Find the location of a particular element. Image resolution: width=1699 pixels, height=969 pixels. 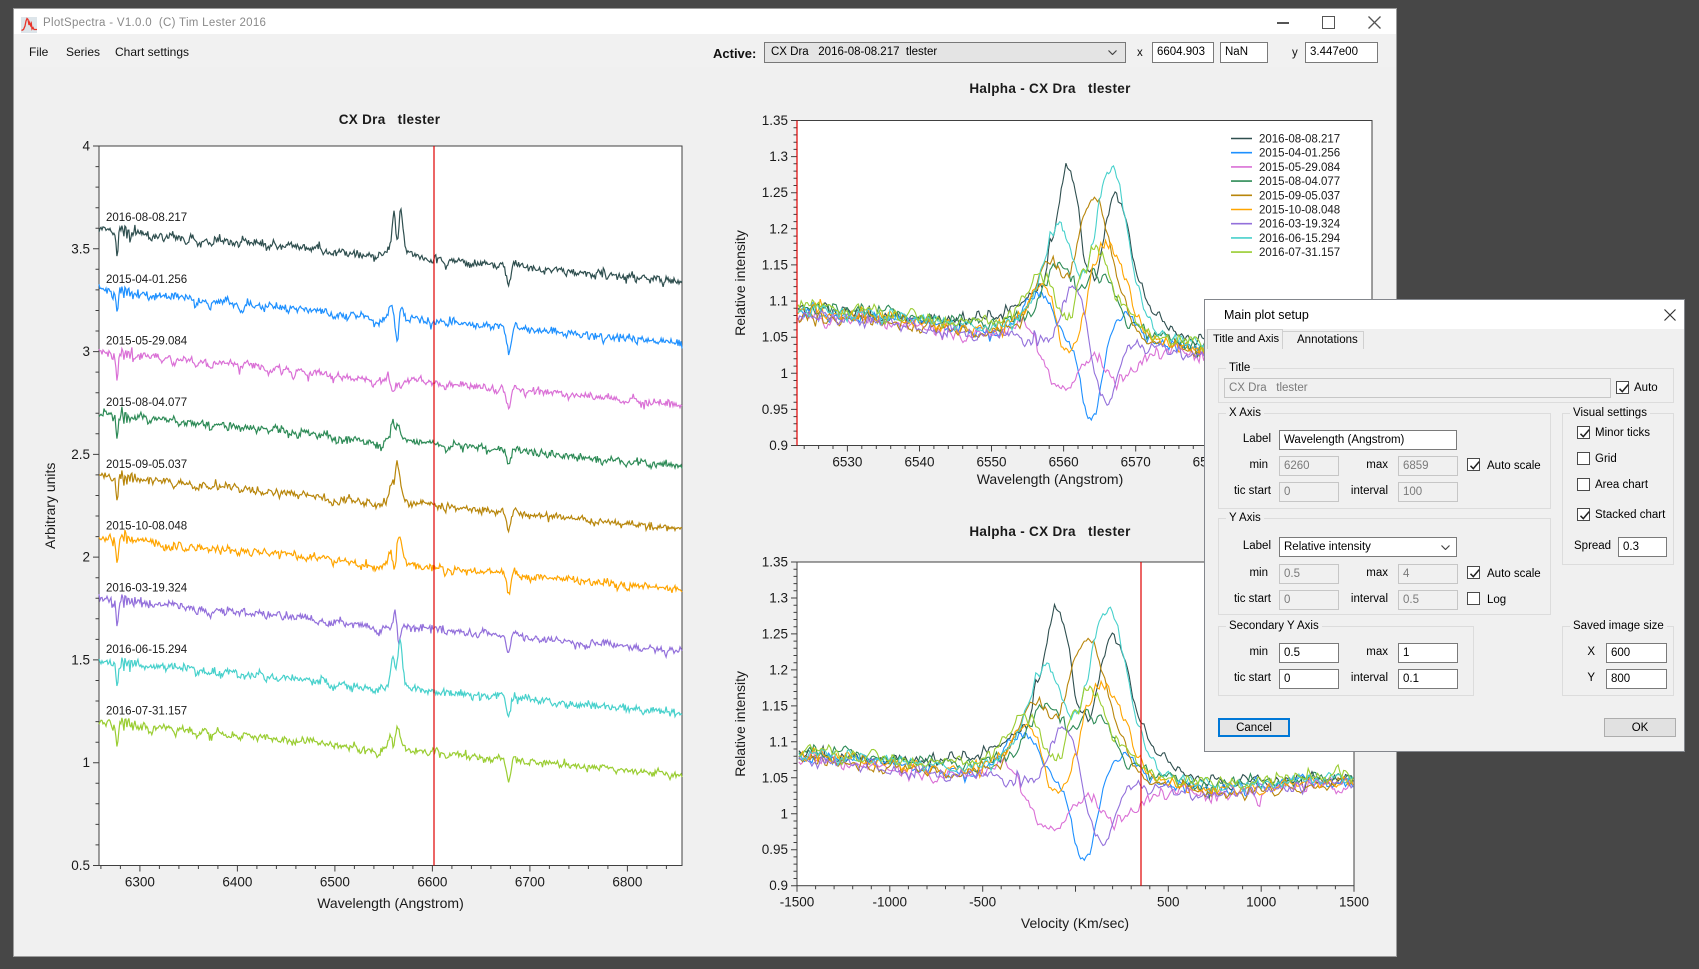

svg-text: 6570 is located at coordinates (1136, 462).